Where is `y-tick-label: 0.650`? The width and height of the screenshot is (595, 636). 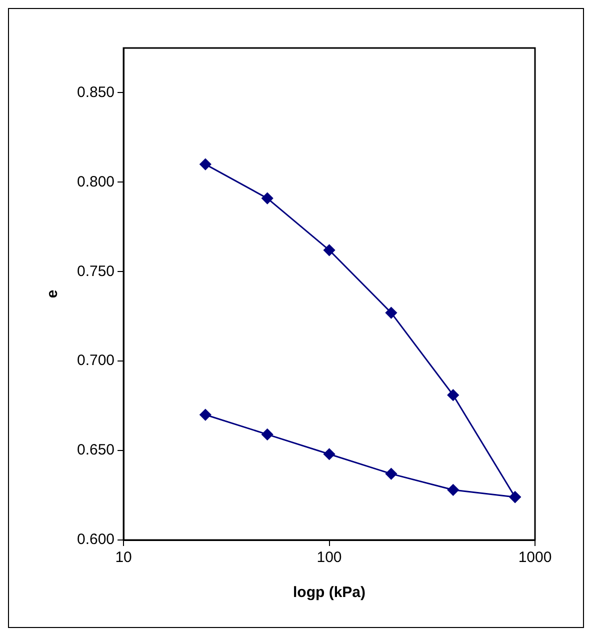
y-tick-label: 0.650 is located at coordinates (95, 450).